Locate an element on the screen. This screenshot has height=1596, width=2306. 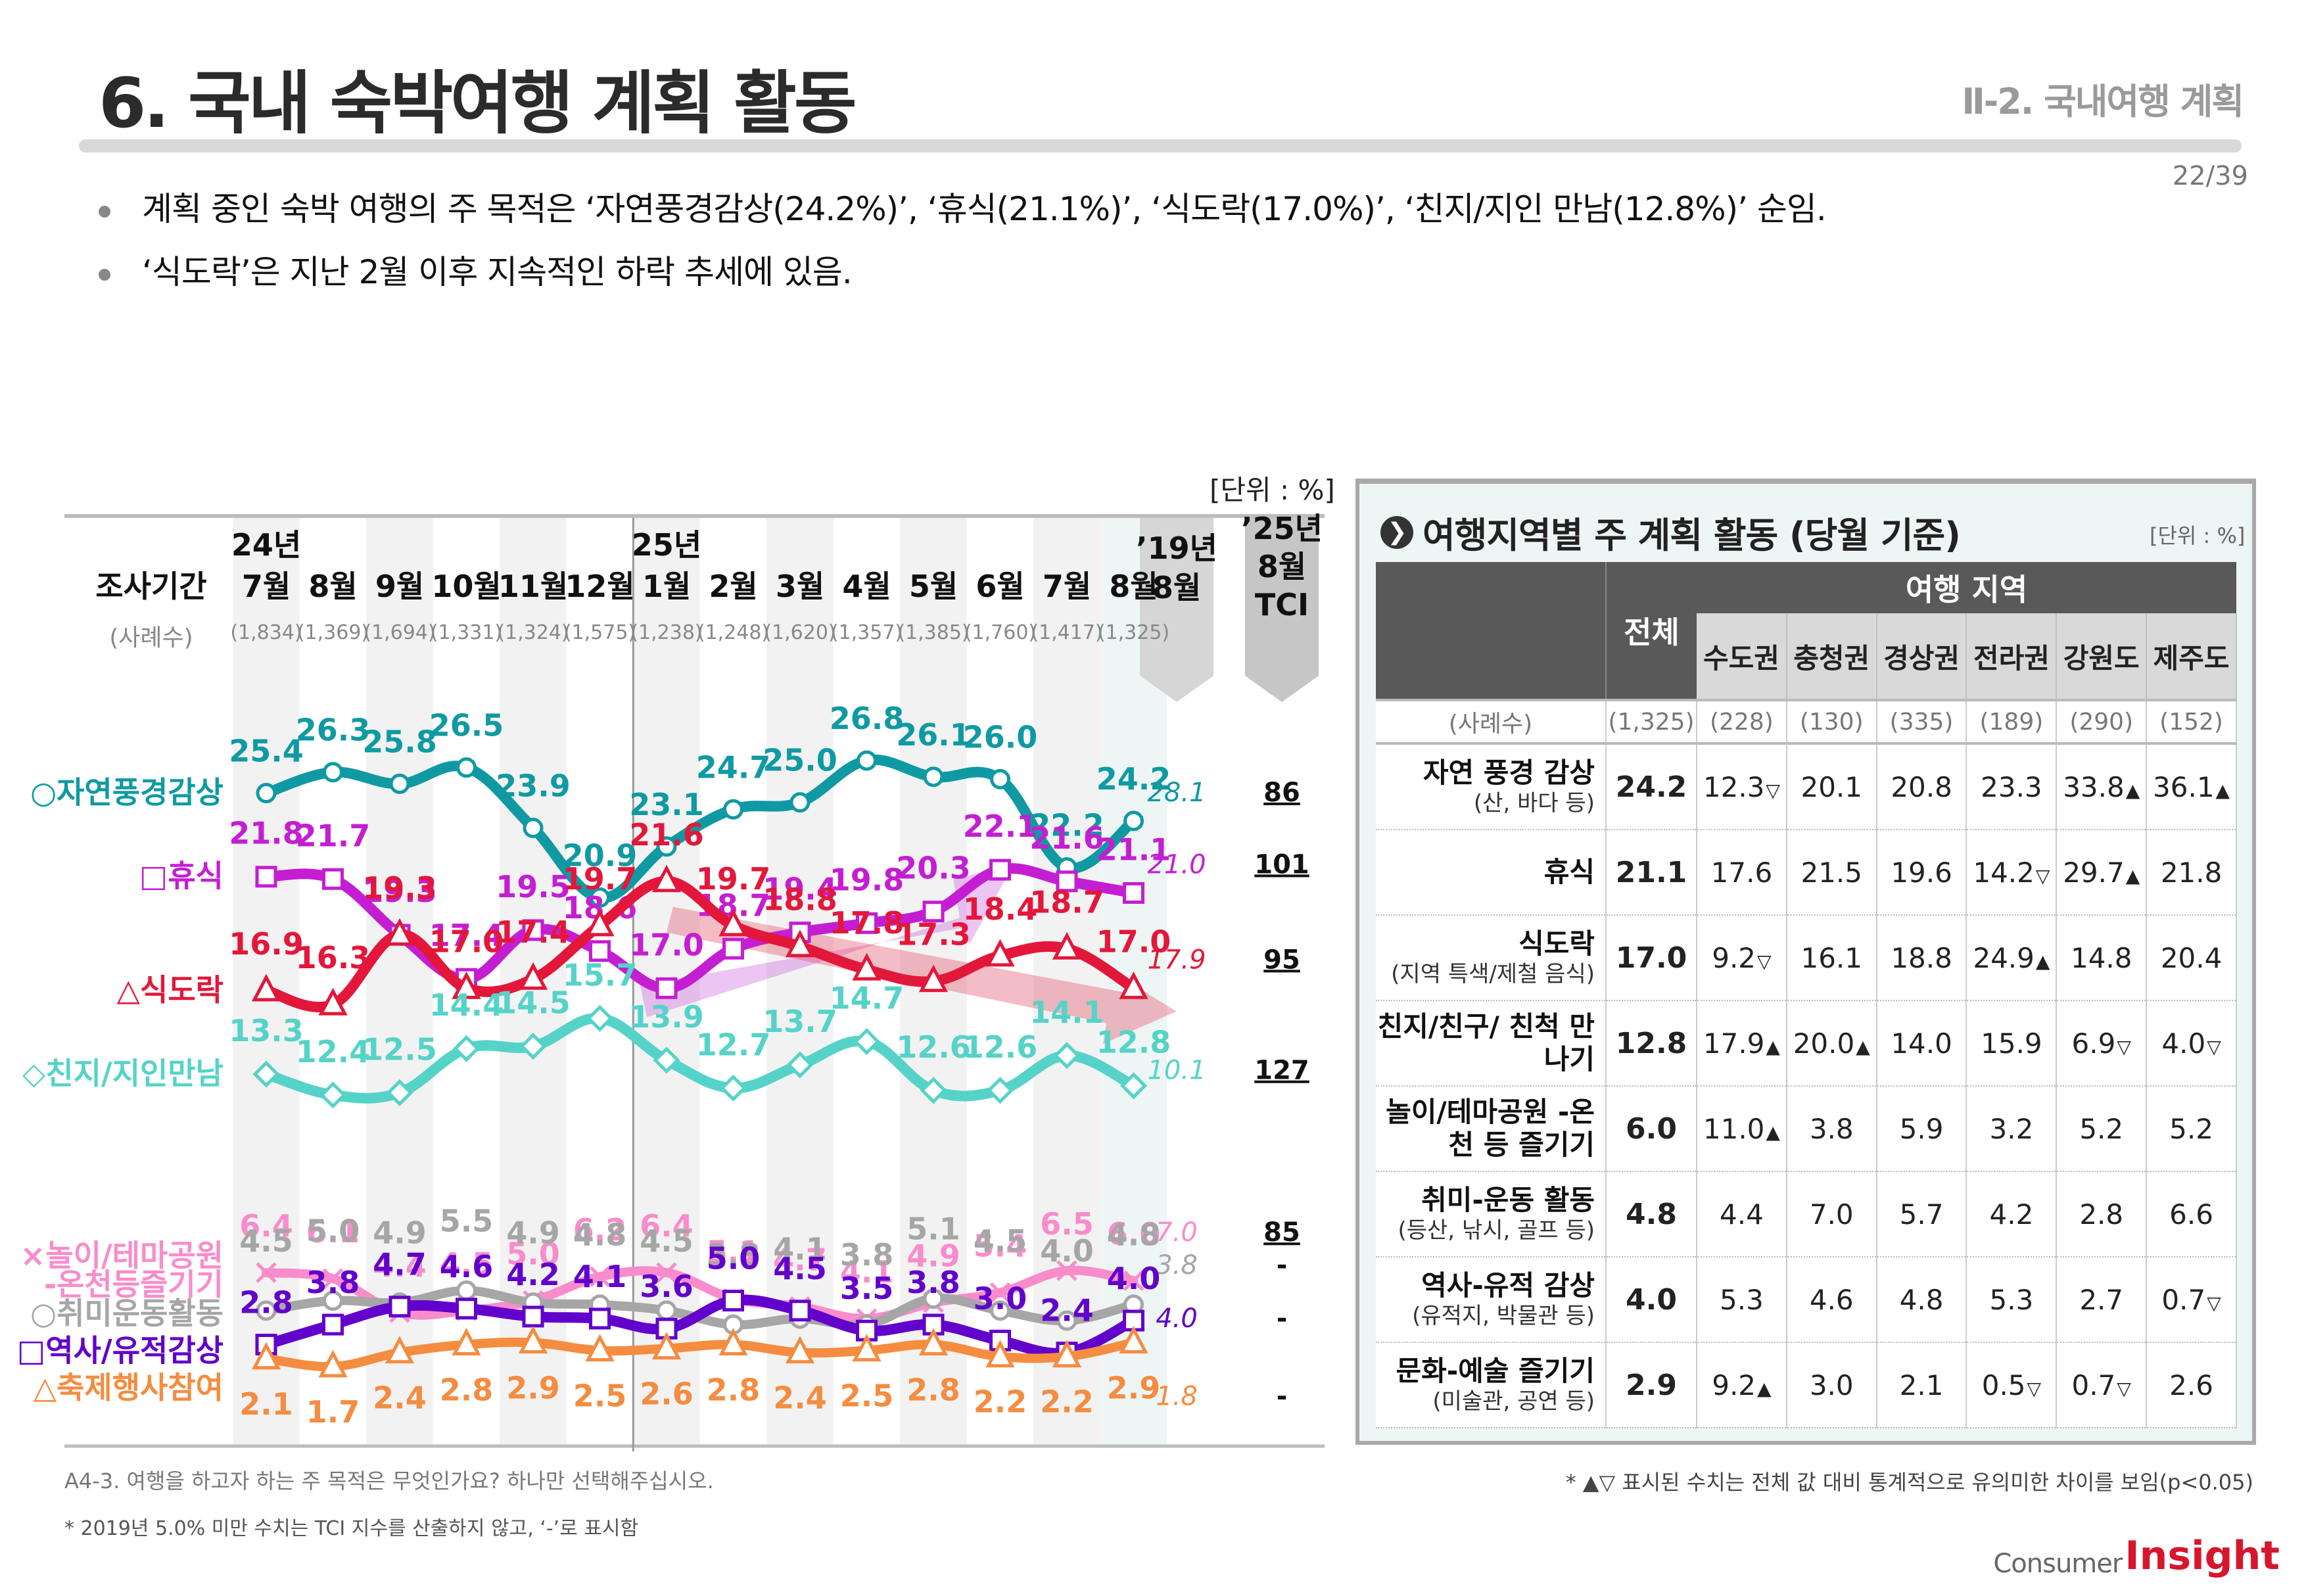
logo-text-insight: Insight is located at coordinates (2202, 1556).